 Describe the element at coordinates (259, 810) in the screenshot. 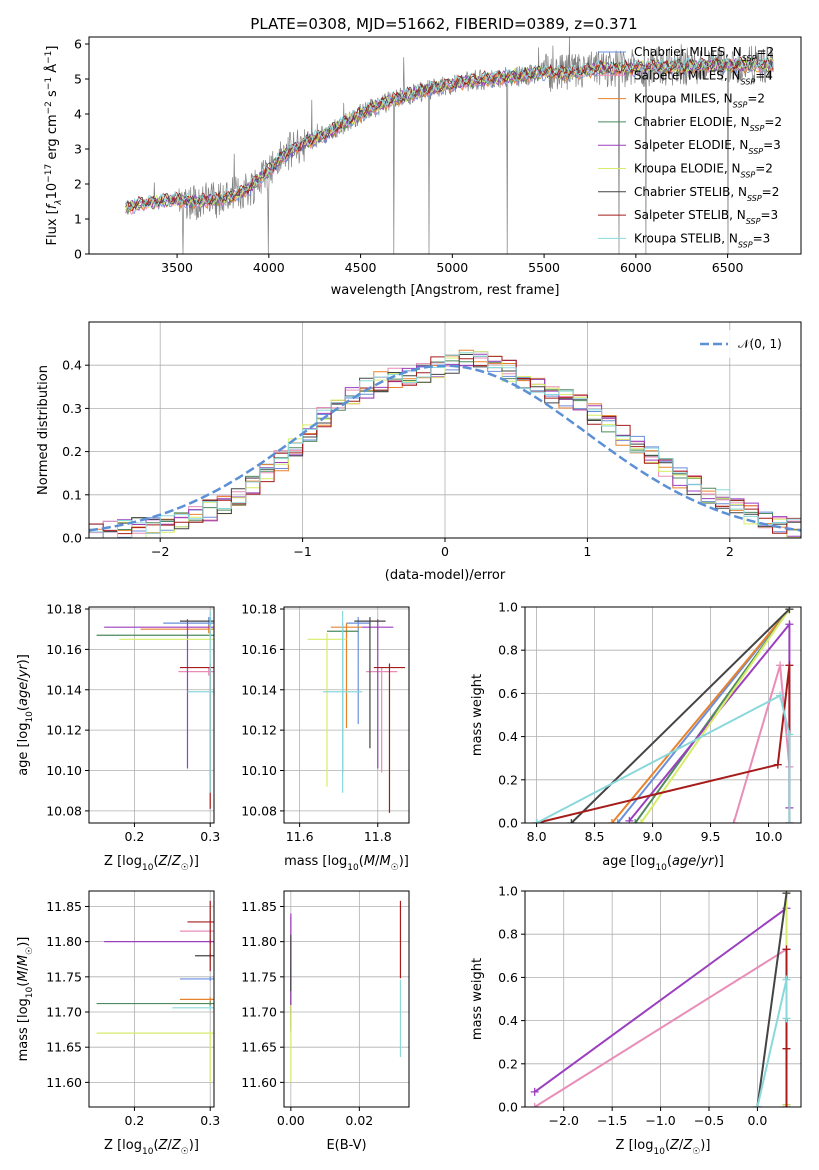

I see `y-tick-label: 10.08` at that location.